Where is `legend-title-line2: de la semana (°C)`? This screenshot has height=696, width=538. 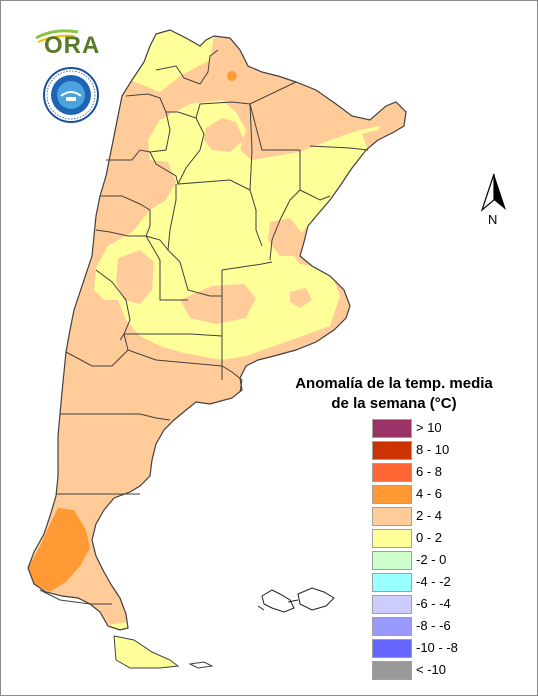
legend-title-line2: de la semana (°C) is located at coordinates (394, 403).